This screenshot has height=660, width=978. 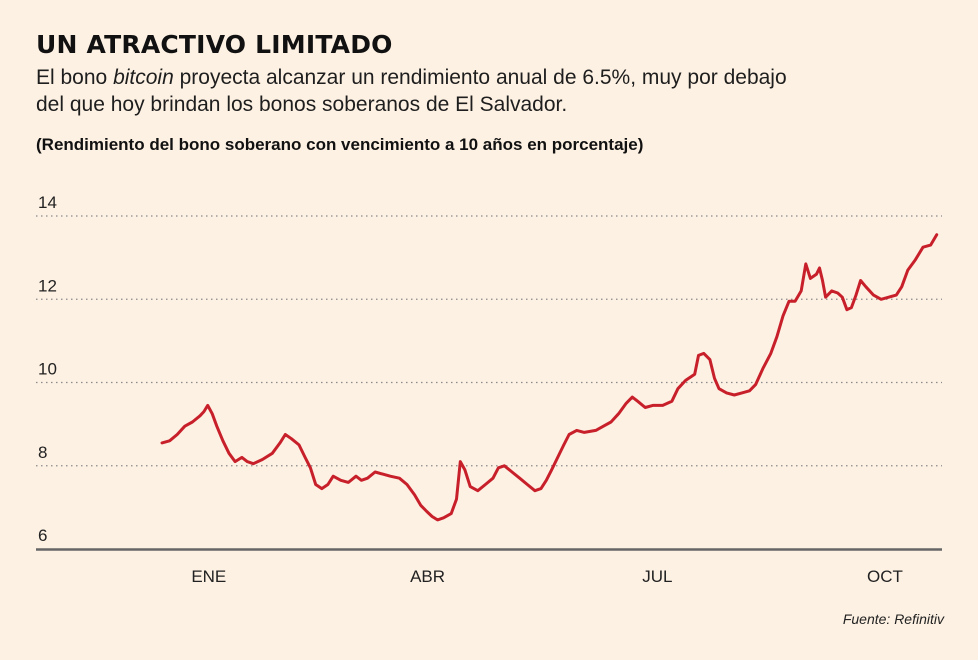 What do you see at coordinates (893, 619) in the screenshot?
I see `source-note: Fuente: Refinitiv` at bounding box center [893, 619].